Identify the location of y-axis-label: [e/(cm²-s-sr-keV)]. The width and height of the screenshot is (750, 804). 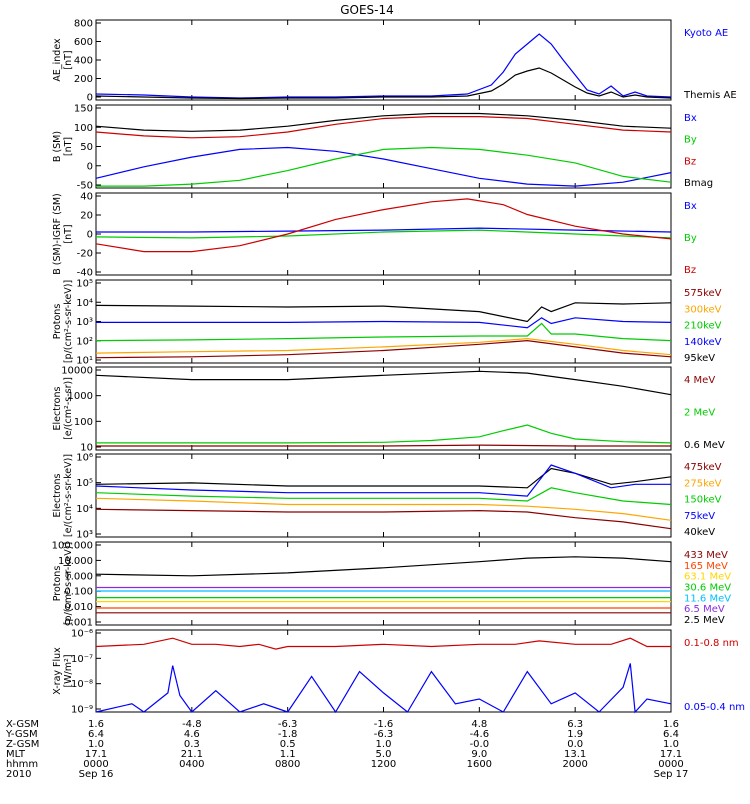
(68, 495).